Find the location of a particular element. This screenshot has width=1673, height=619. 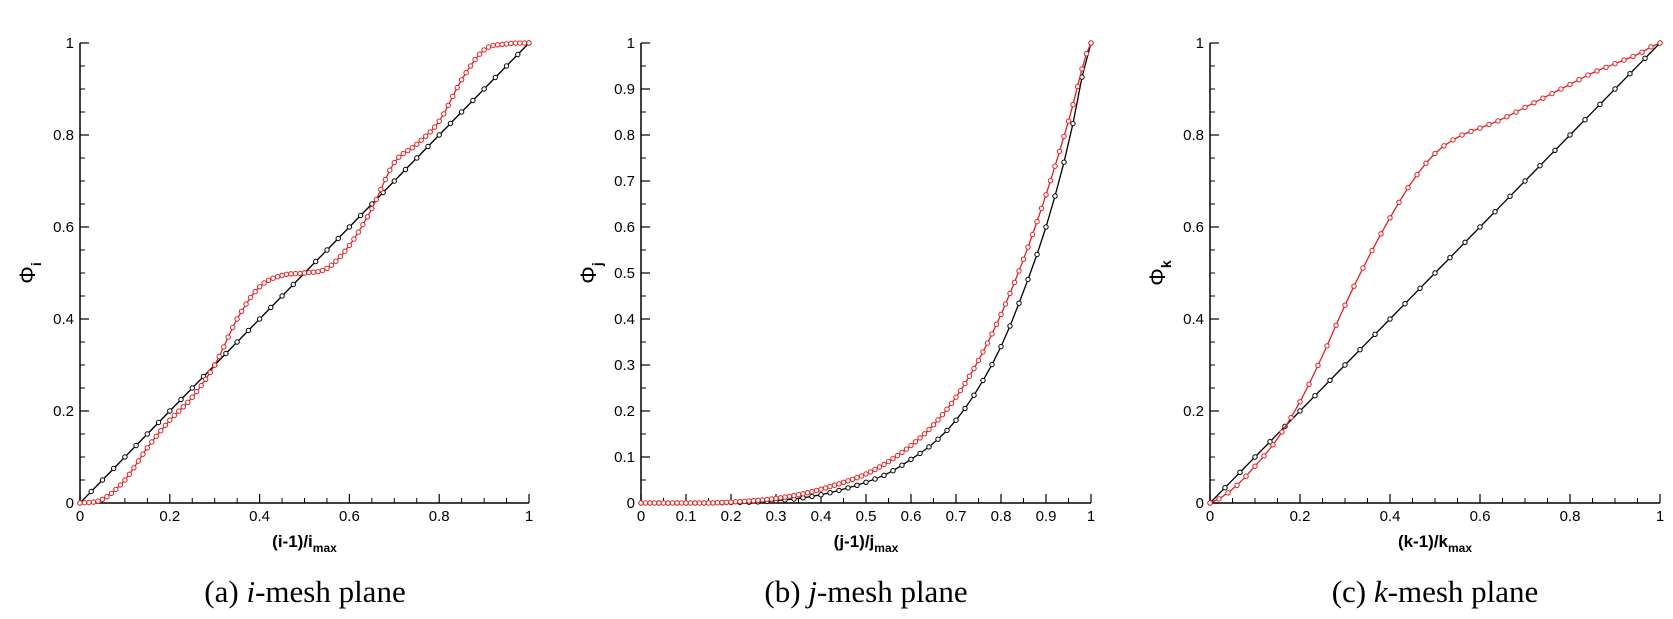

y-tick-label: 0.4 is located at coordinates (1193, 319).